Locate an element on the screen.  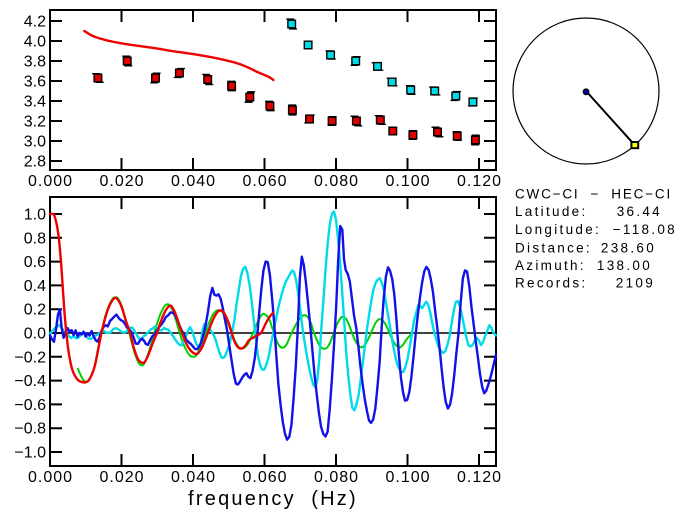
svg-text: −0.2 is located at coordinates (30, 357).